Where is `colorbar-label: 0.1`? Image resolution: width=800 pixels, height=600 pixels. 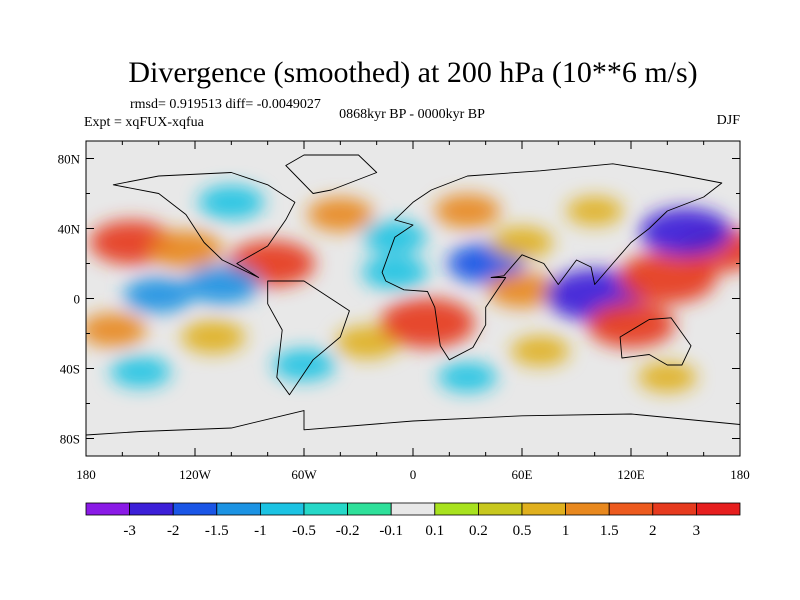
colorbar-label: 0.1 is located at coordinates (434, 531).